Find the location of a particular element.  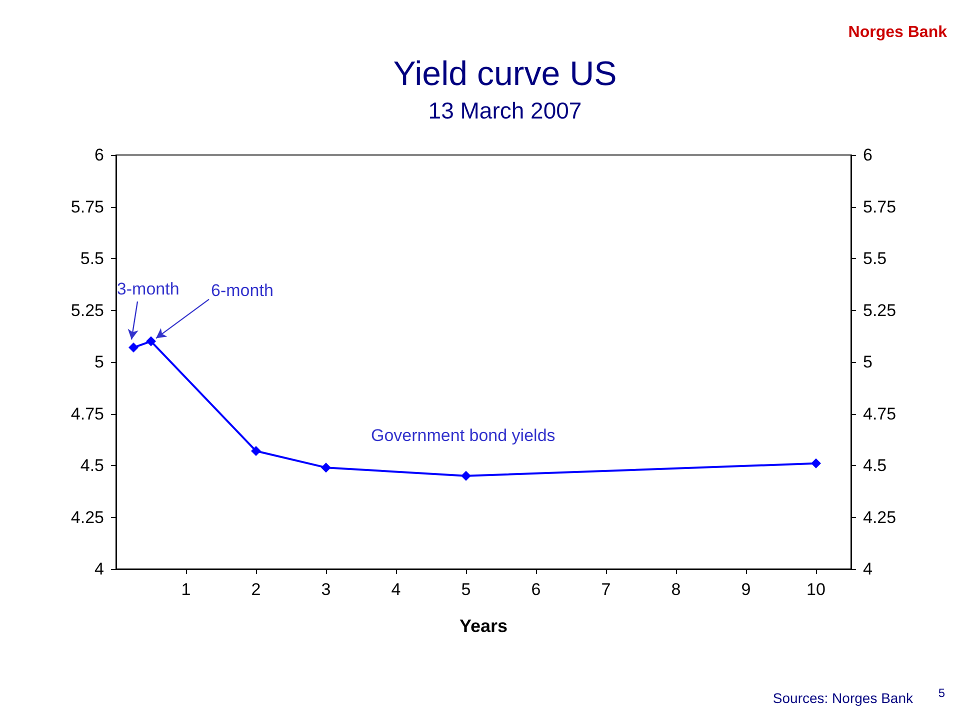

y2-tick-label: 4.5 is located at coordinates (875, 465).